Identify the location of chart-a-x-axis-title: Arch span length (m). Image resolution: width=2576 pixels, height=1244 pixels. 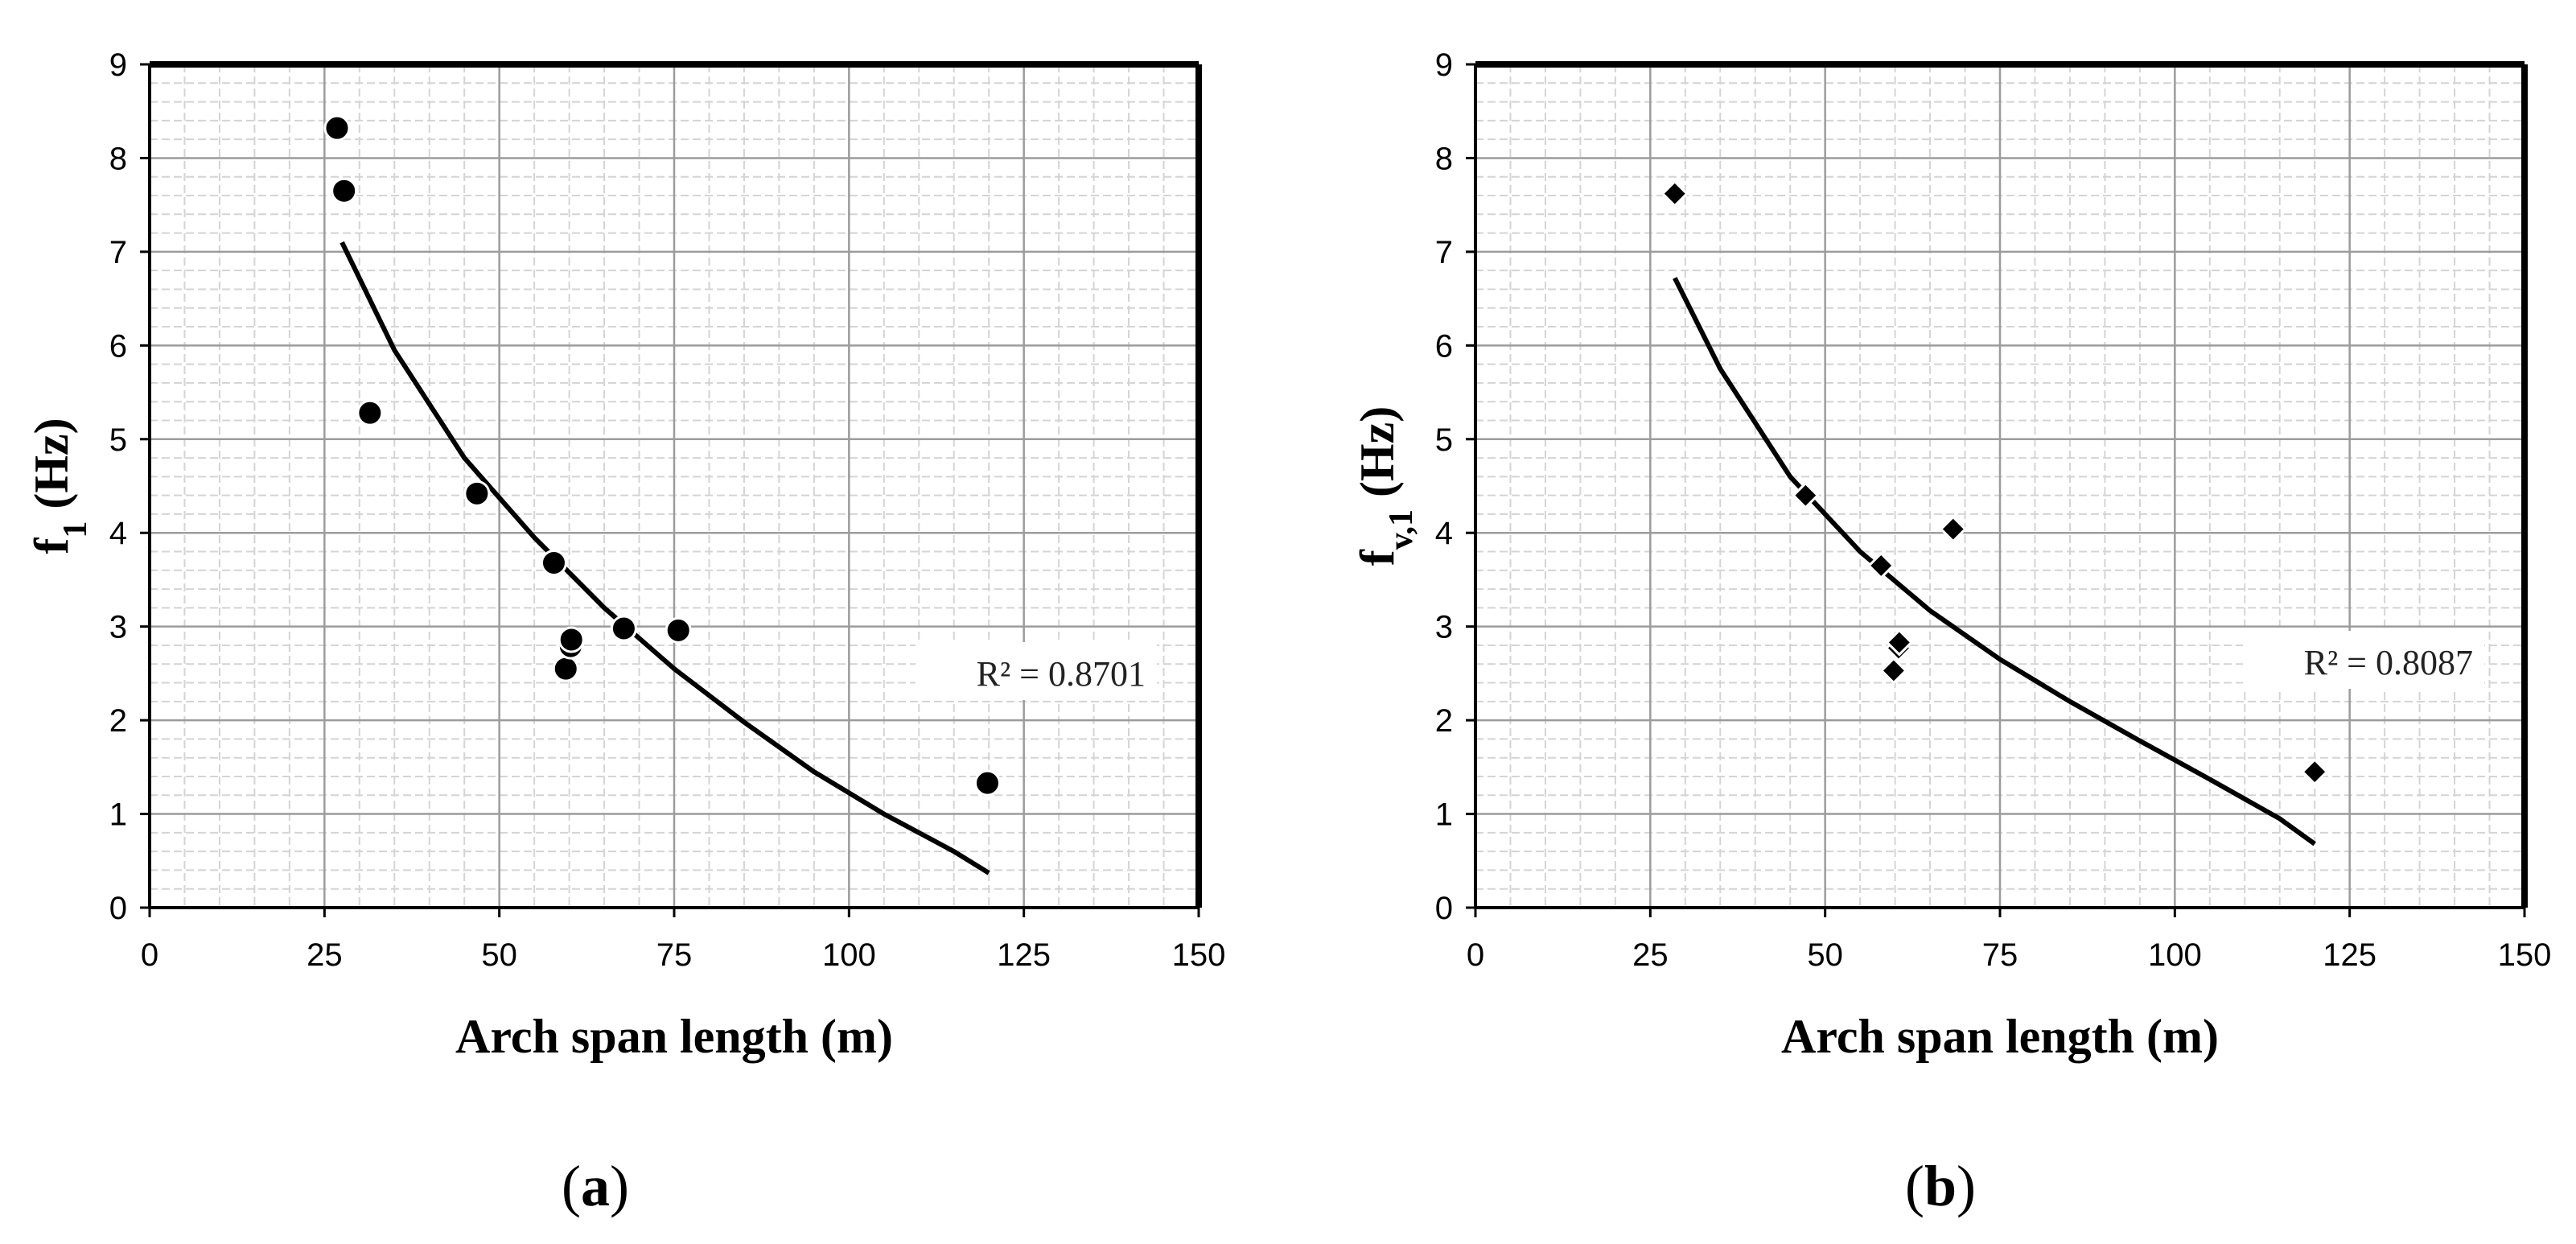
(674, 1036).